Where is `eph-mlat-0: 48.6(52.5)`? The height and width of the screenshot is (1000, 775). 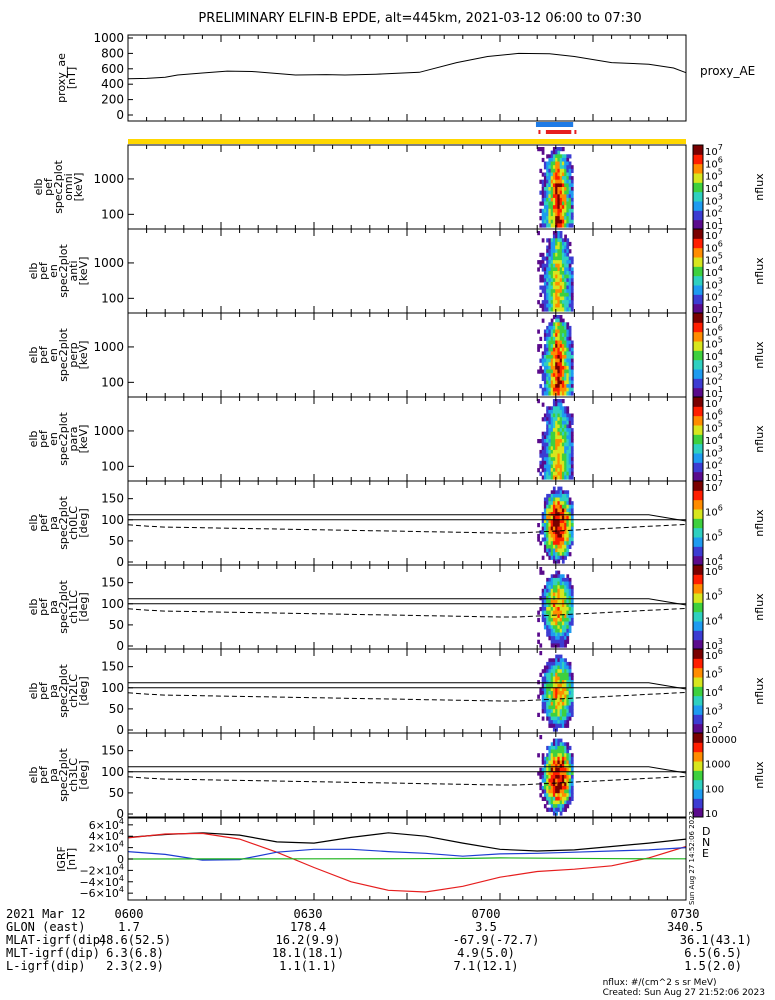 eph-mlat-0: 48.6(52.5) is located at coordinates (135, 940).